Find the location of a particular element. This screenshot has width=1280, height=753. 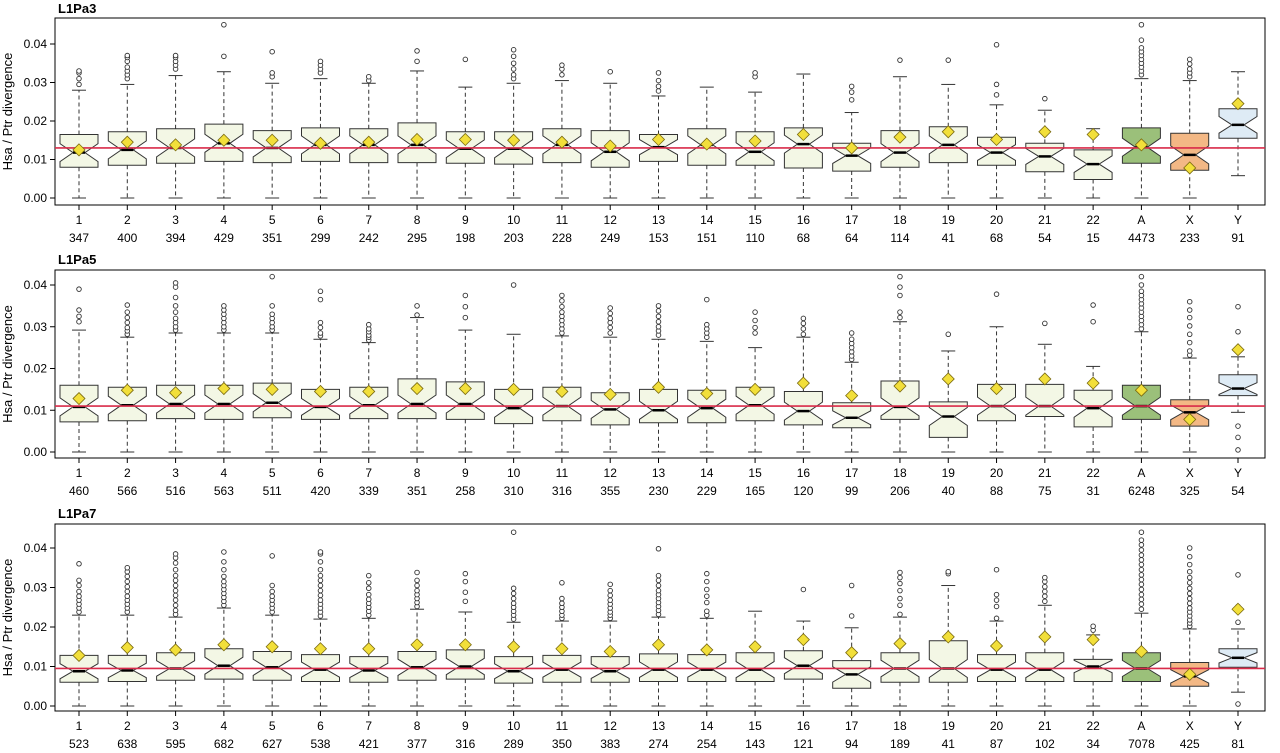

count-label: 538 is located at coordinates (320, 744).